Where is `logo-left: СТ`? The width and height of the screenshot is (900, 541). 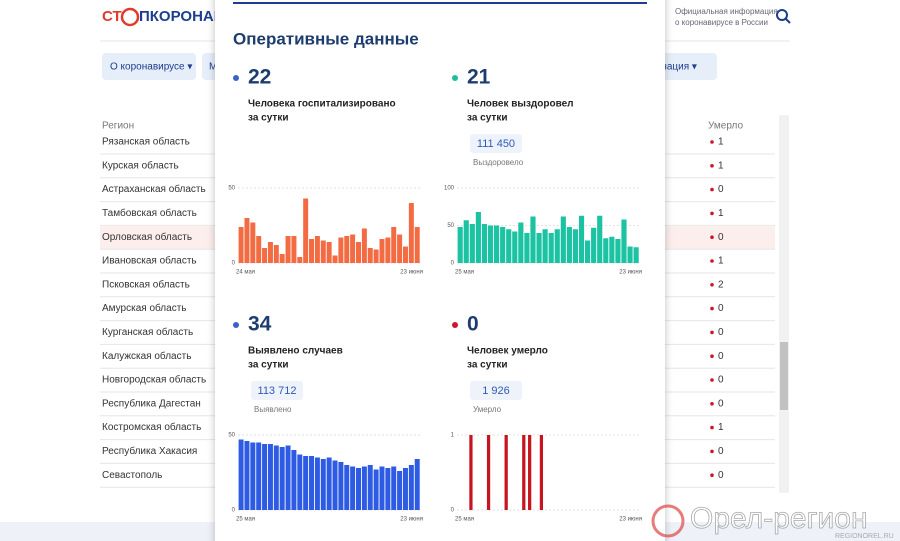 logo-left: СТ is located at coordinates (112, 16).